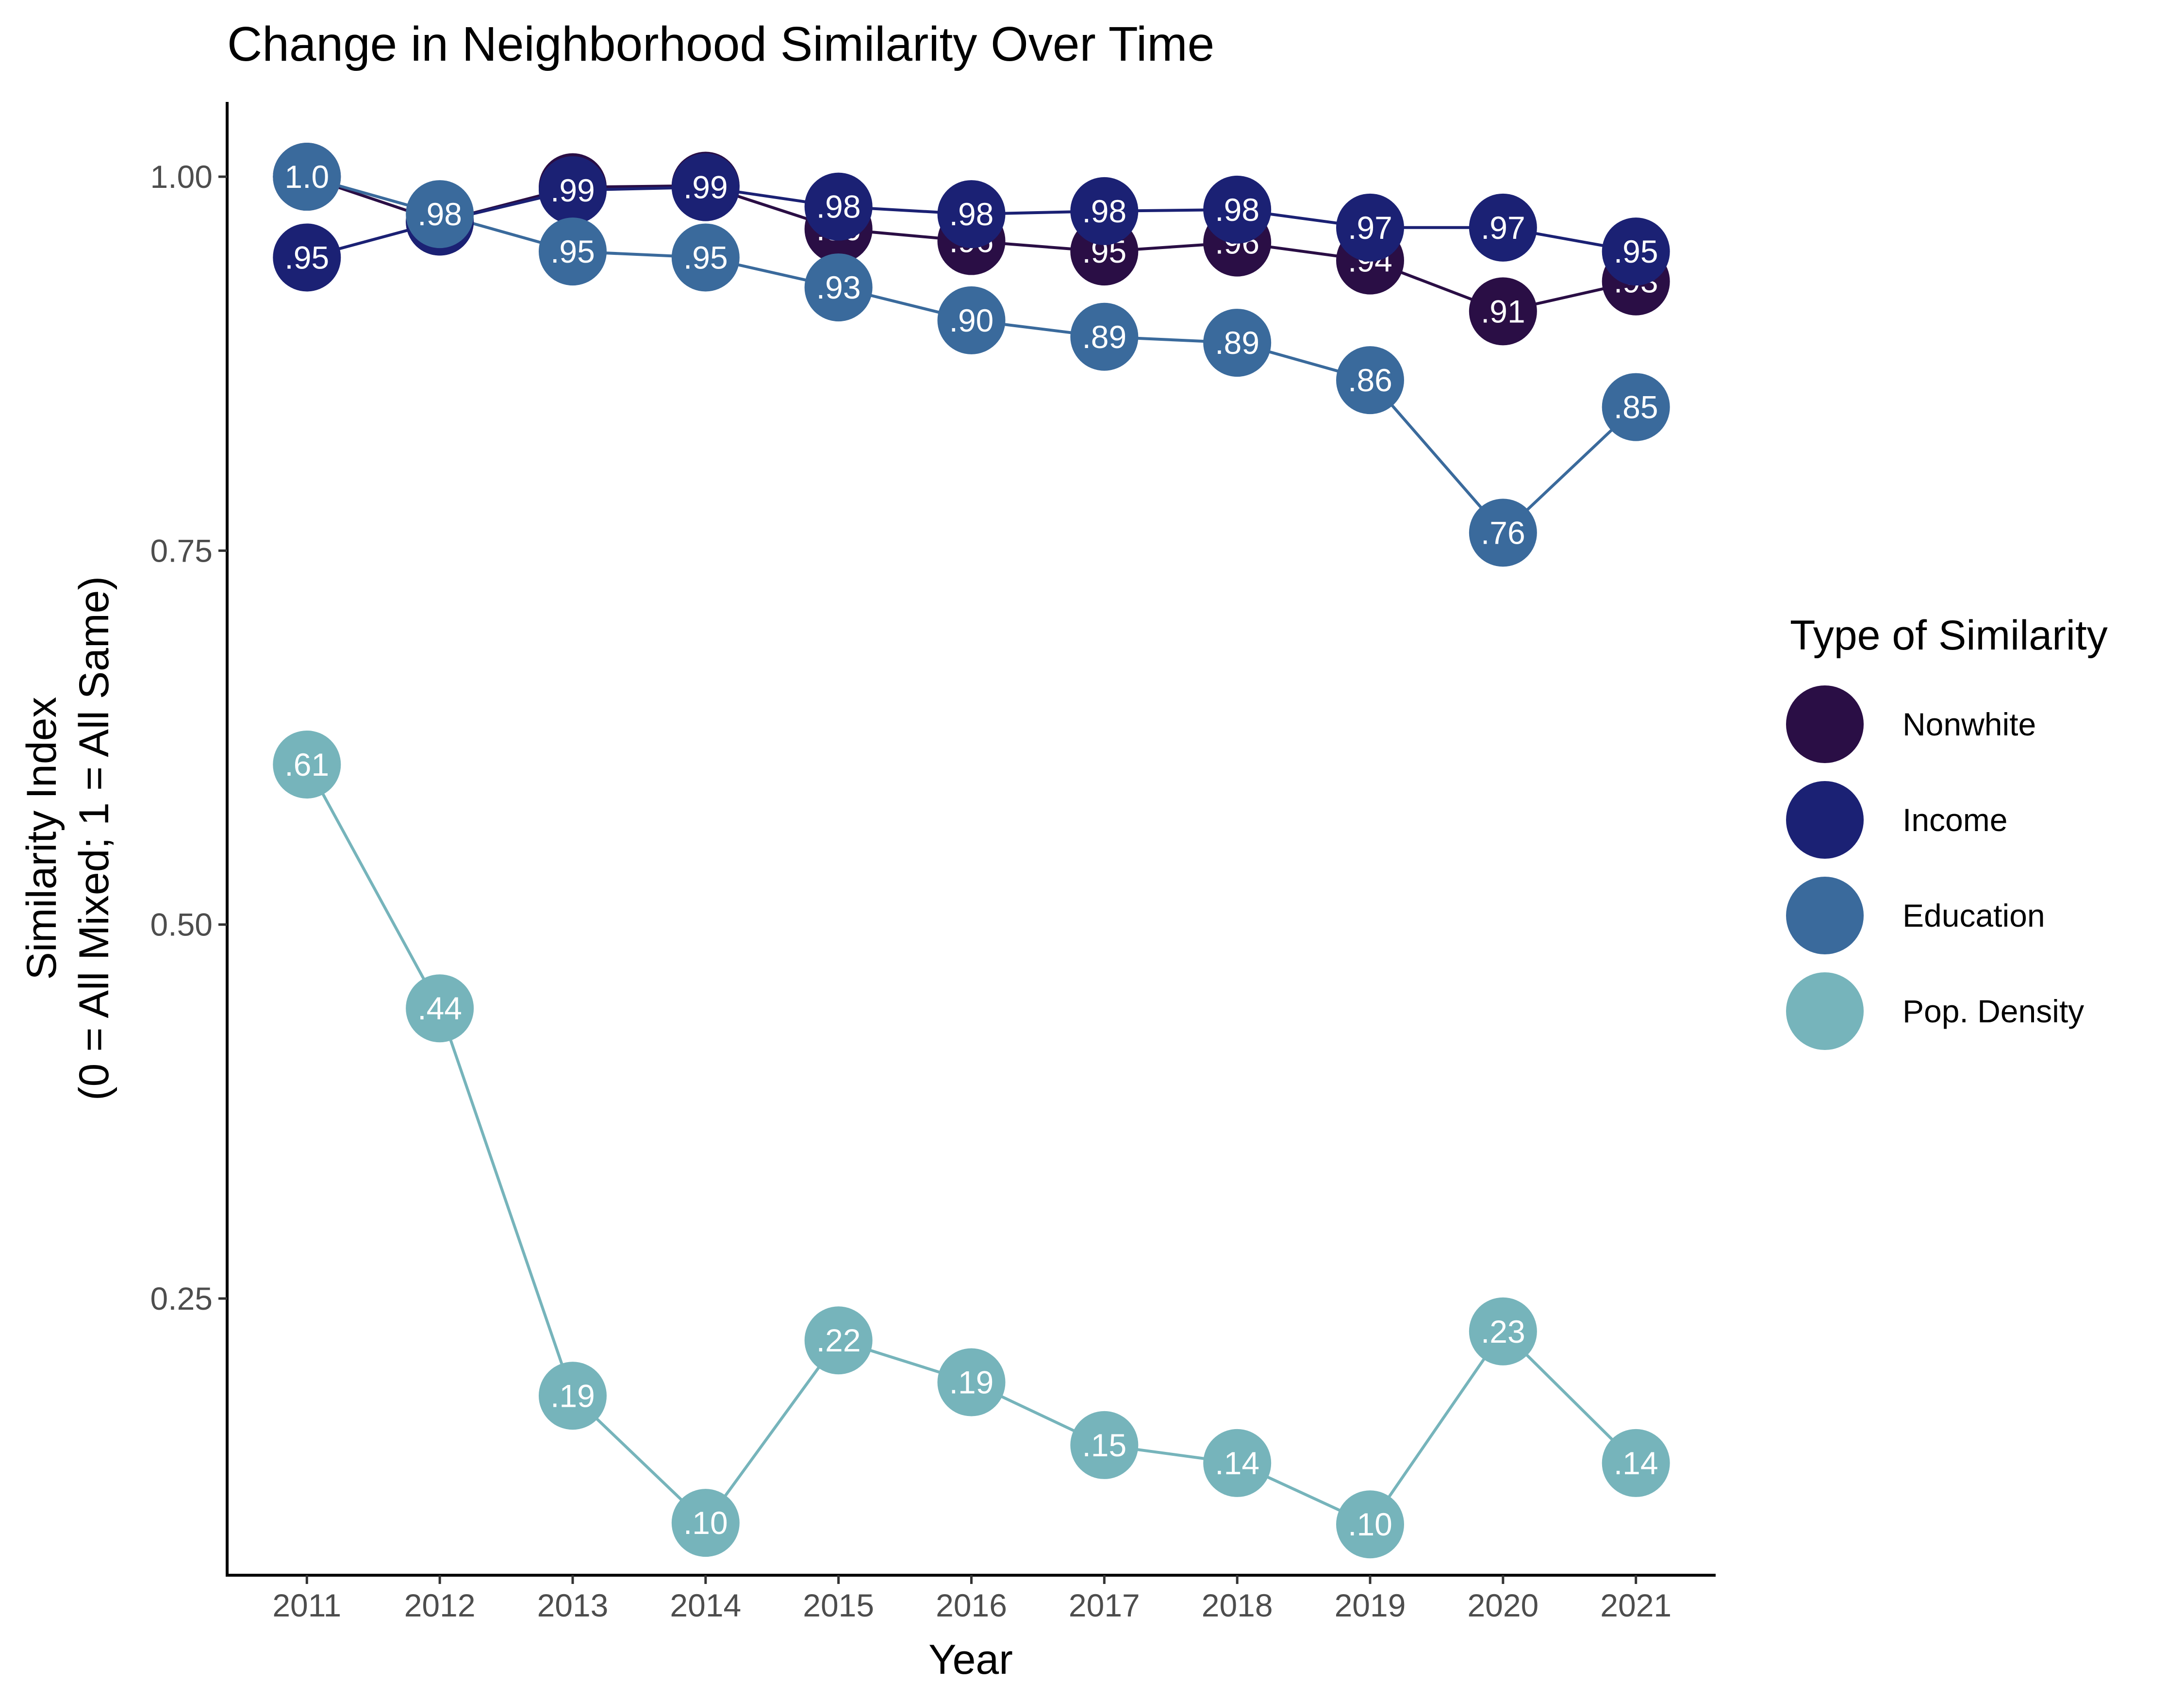  Describe the element at coordinates (1974, 915) in the screenshot. I see `legend-label: Education` at that location.